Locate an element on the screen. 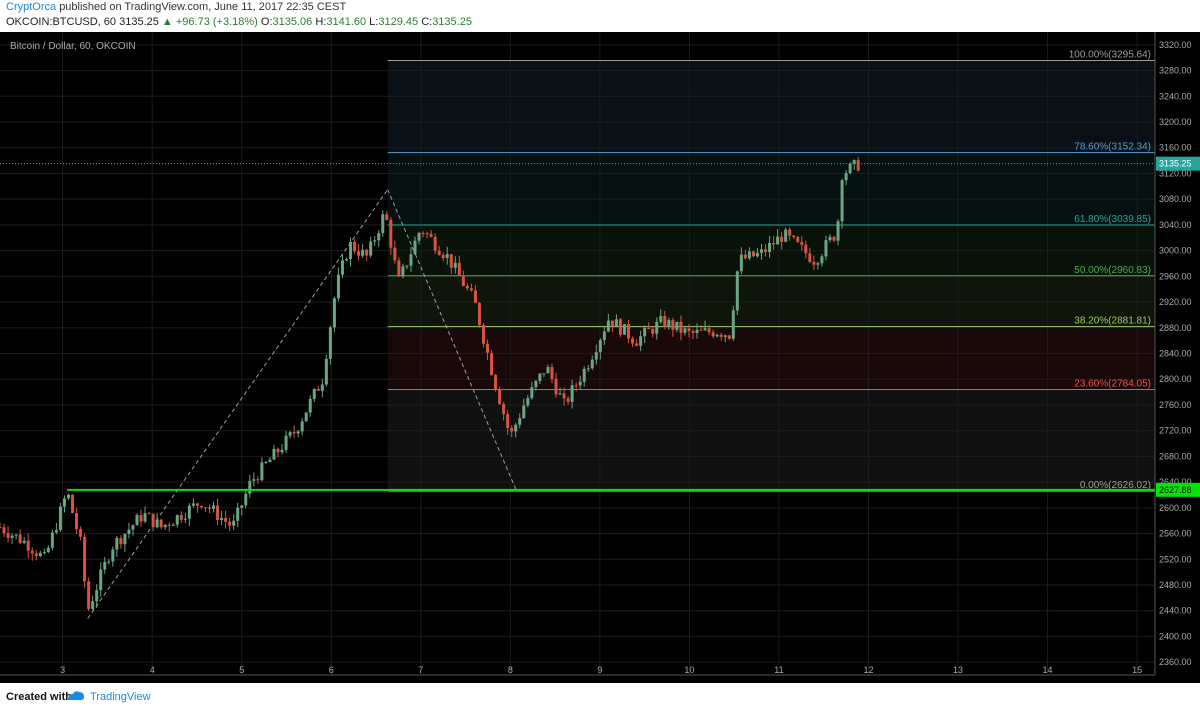  low-value: 3129.45 is located at coordinates (398, 22).